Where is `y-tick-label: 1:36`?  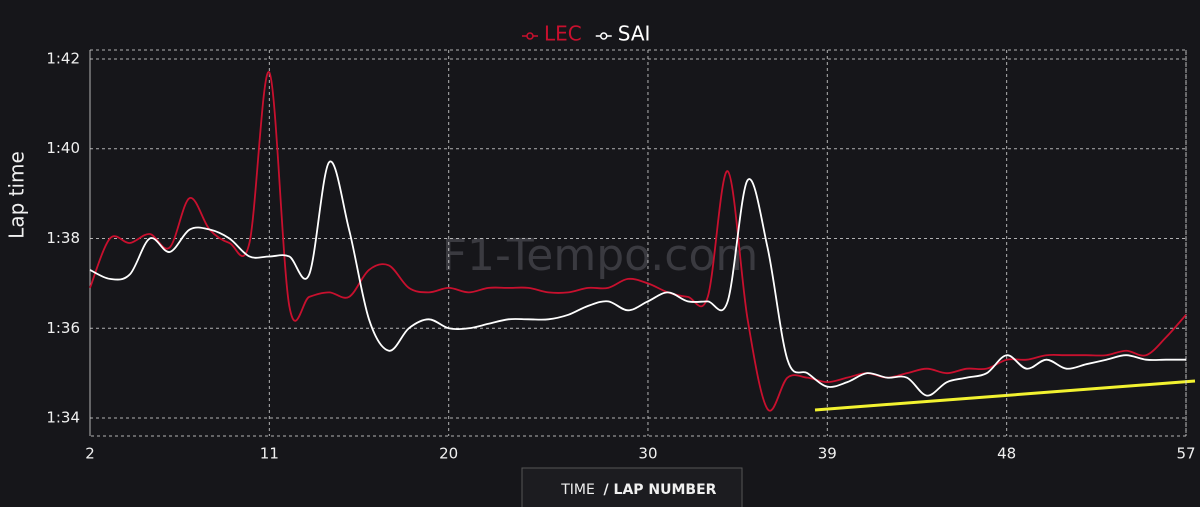 y-tick-label: 1:36 is located at coordinates (63, 328).